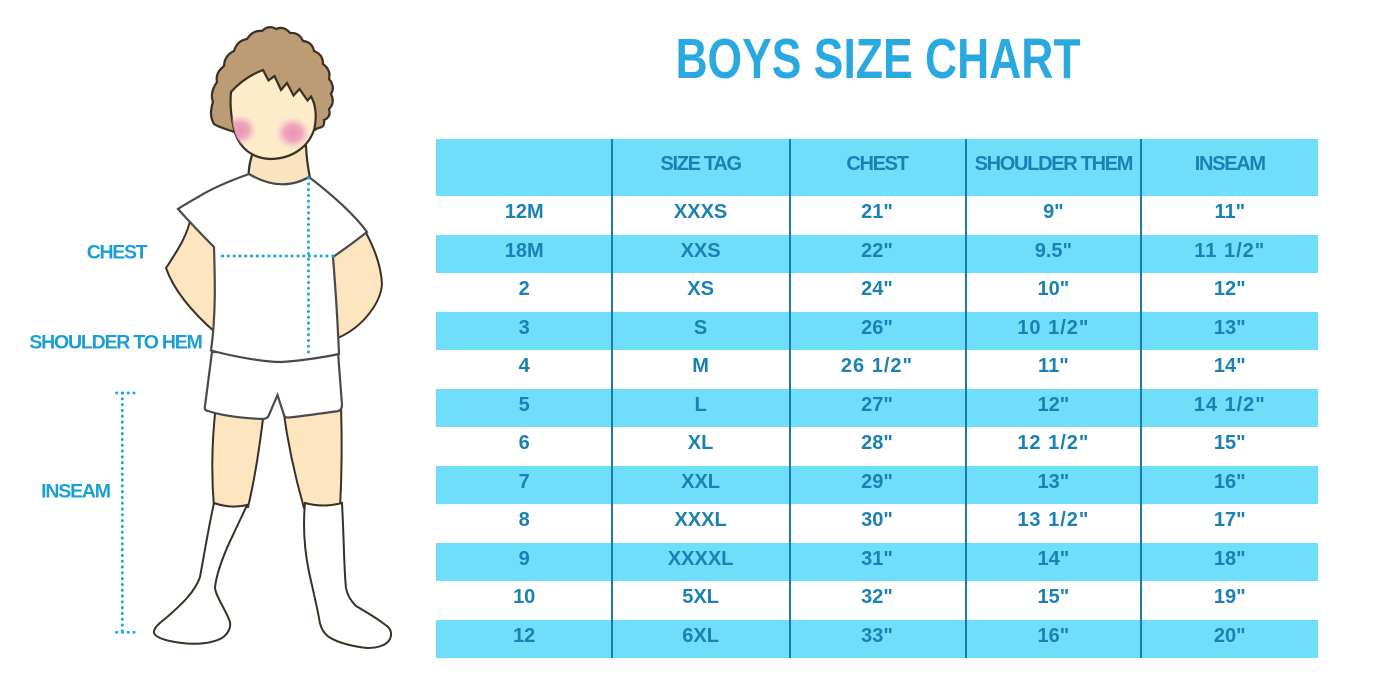 The image size is (1400, 700). I want to click on svg-text: SHOULDER TO HEM, so click(115, 343).